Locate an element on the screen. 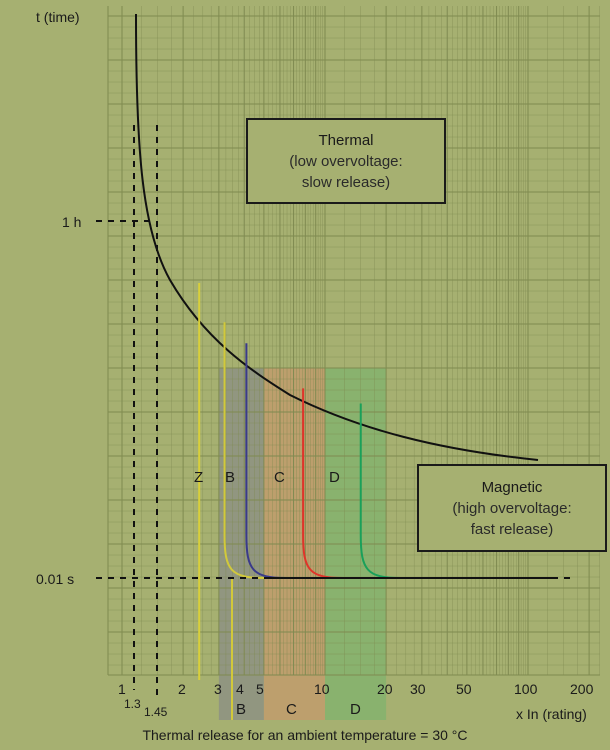  x-tick-3: 3 is located at coordinates (218, 689).